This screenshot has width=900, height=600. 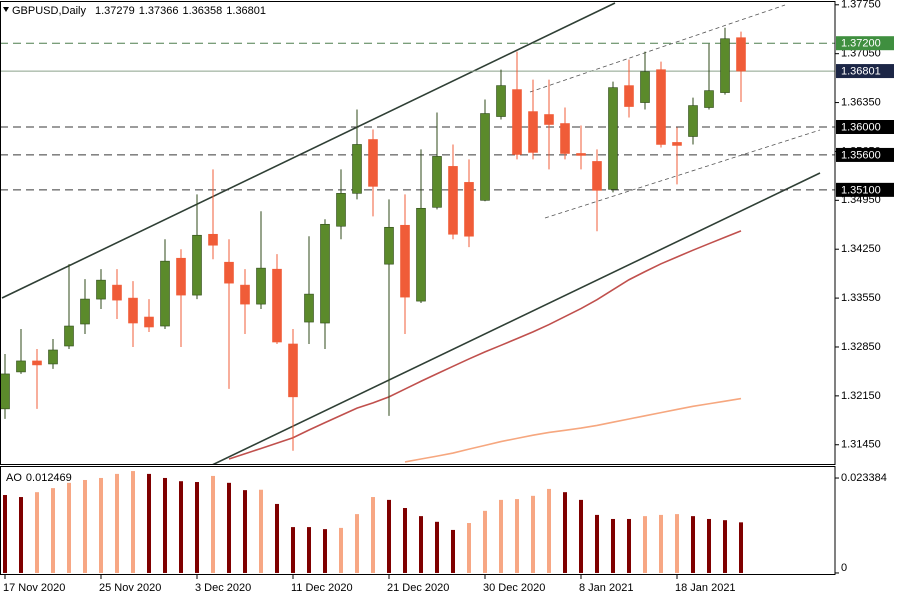 What do you see at coordinates (514, 588) in the screenshot?
I see `x-tick-label: 30 Dec 2020` at bounding box center [514, 588].